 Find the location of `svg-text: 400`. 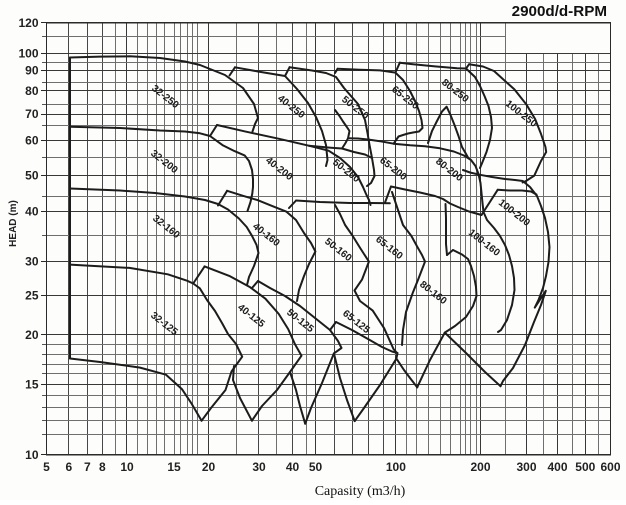

svg-text: 400 is located at coordinates (557, 467).